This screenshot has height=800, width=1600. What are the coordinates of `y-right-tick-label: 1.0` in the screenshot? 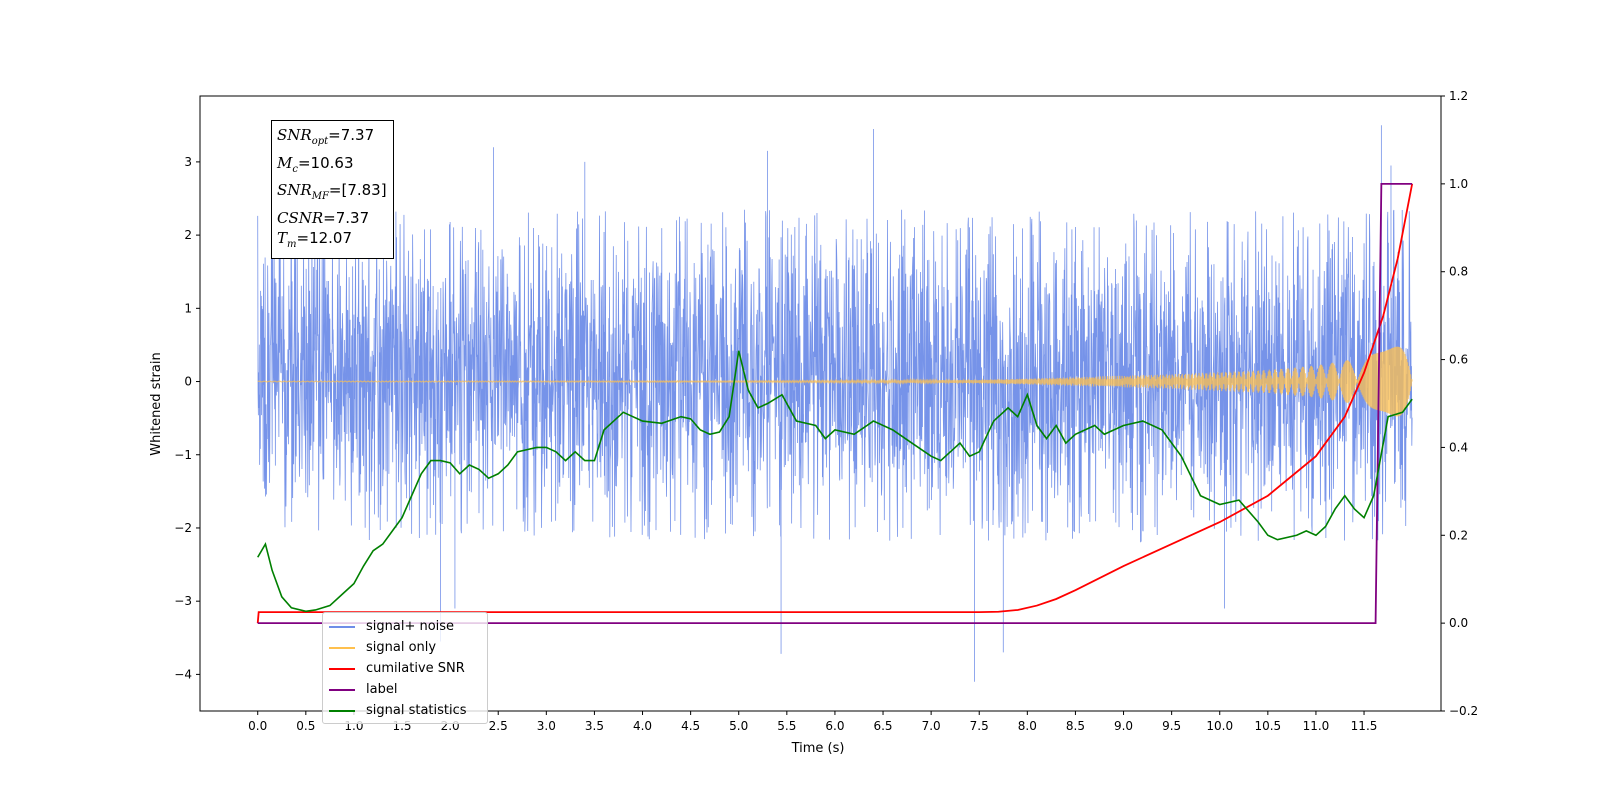 It's located at (1458, 184).